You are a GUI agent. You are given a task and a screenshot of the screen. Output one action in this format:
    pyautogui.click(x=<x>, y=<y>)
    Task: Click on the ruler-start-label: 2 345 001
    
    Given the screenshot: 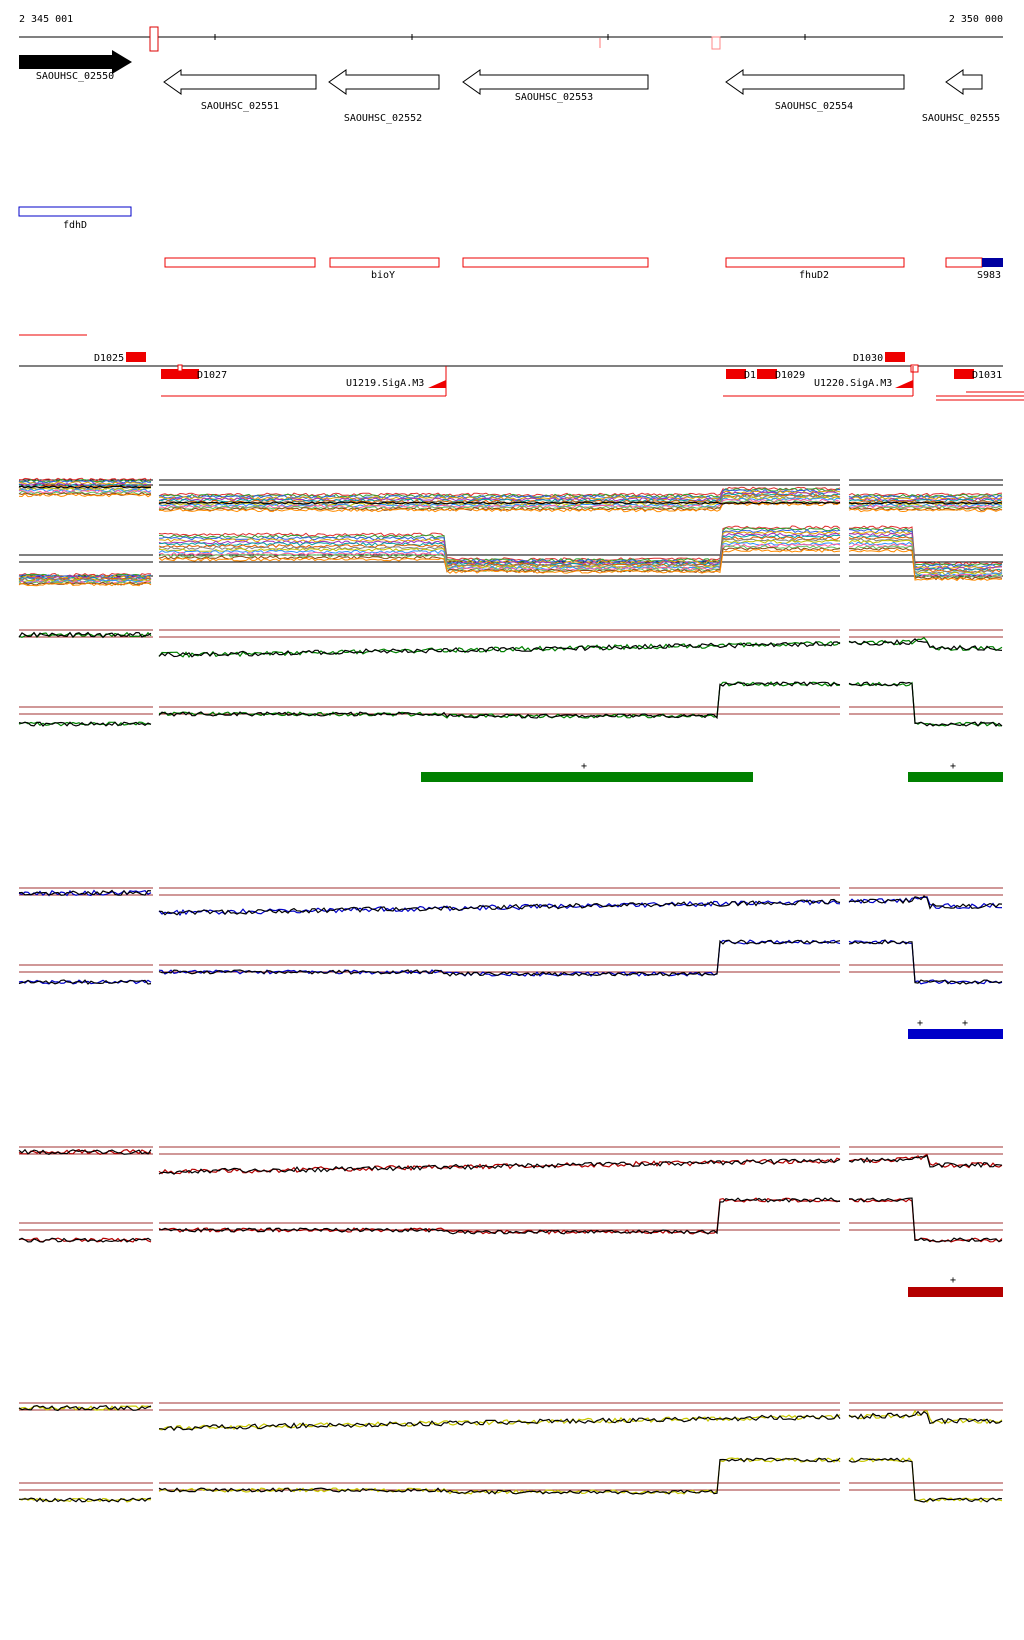 What is the action you would take?
    pyautogui.click(x=46, y=19)
    